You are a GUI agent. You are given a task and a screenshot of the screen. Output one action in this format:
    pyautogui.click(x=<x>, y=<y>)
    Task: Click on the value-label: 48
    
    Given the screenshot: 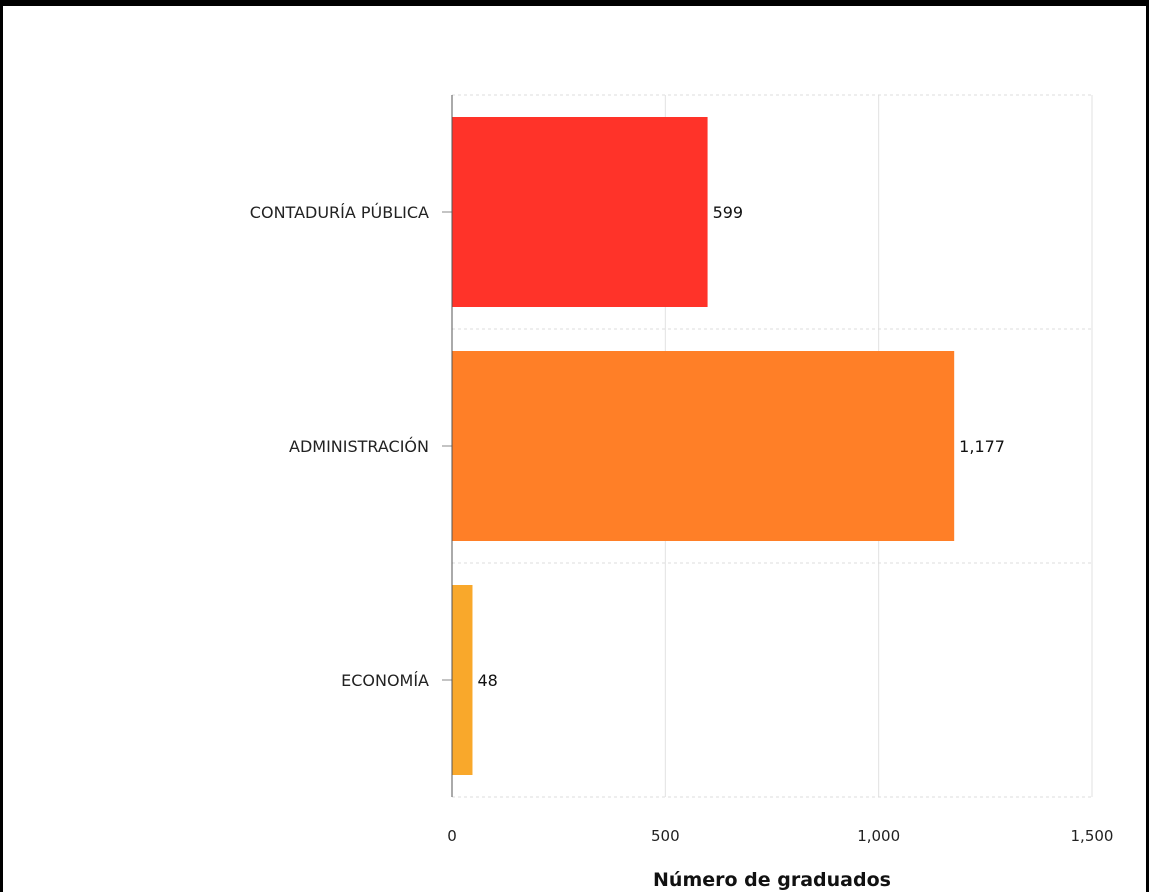 What is the action you would take?
    pyautogui.click(x=487, y=680)
    